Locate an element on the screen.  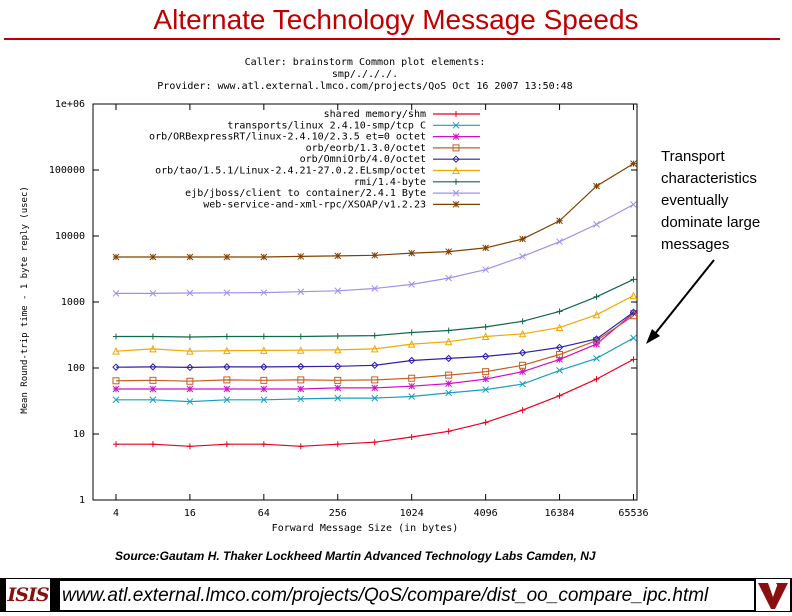
x-tick-label: 64 is located at coordinates (264, 513).